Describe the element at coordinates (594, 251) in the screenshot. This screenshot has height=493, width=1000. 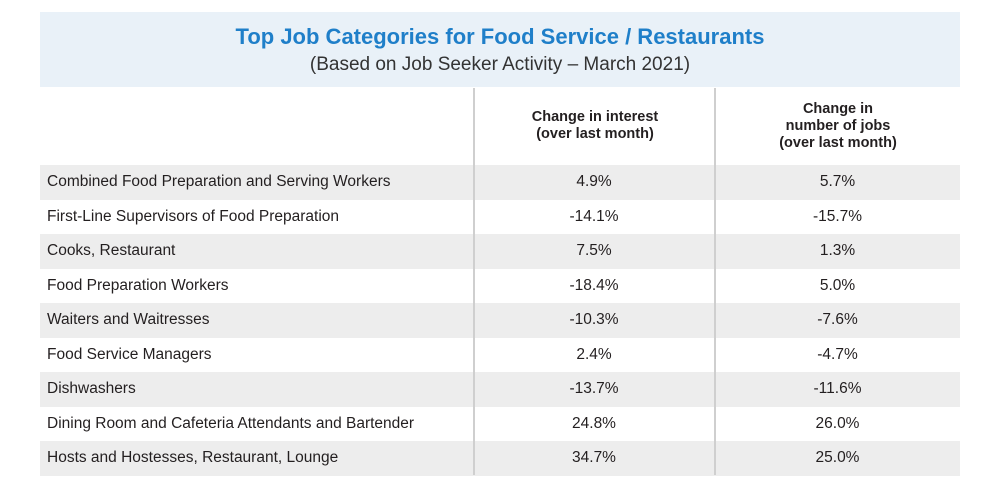
I see `interest-change-value: 7.5%` at that location.